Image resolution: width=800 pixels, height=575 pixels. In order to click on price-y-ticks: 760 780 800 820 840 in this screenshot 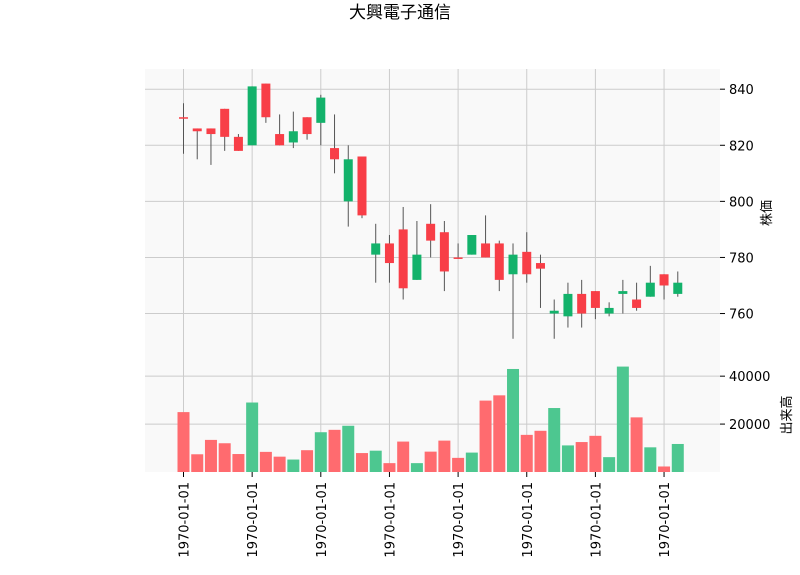, I will do `click(737, 203)`.